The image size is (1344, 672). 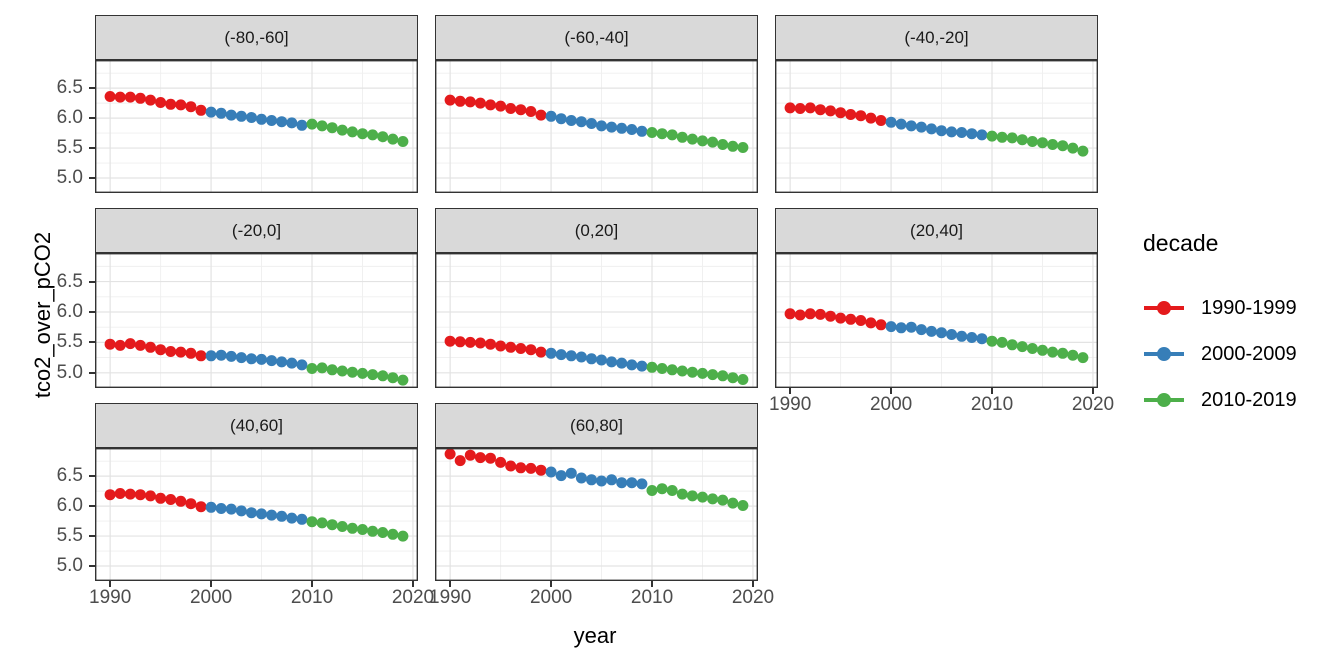 What do you see at coordinates (596, 230) in the screenshot?
I see `facet-strip-label: (0,20]` at bounding box center [596, 230].